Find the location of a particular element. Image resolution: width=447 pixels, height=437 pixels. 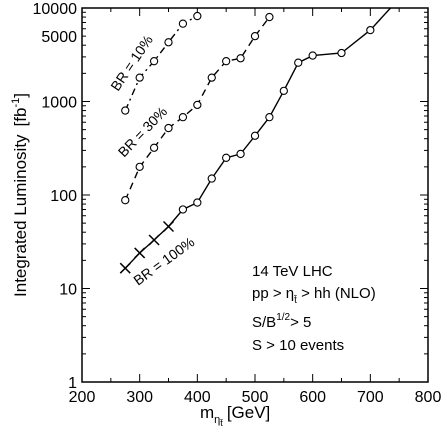

y-tick-label: 10000 is located at coordinates (55, 9).